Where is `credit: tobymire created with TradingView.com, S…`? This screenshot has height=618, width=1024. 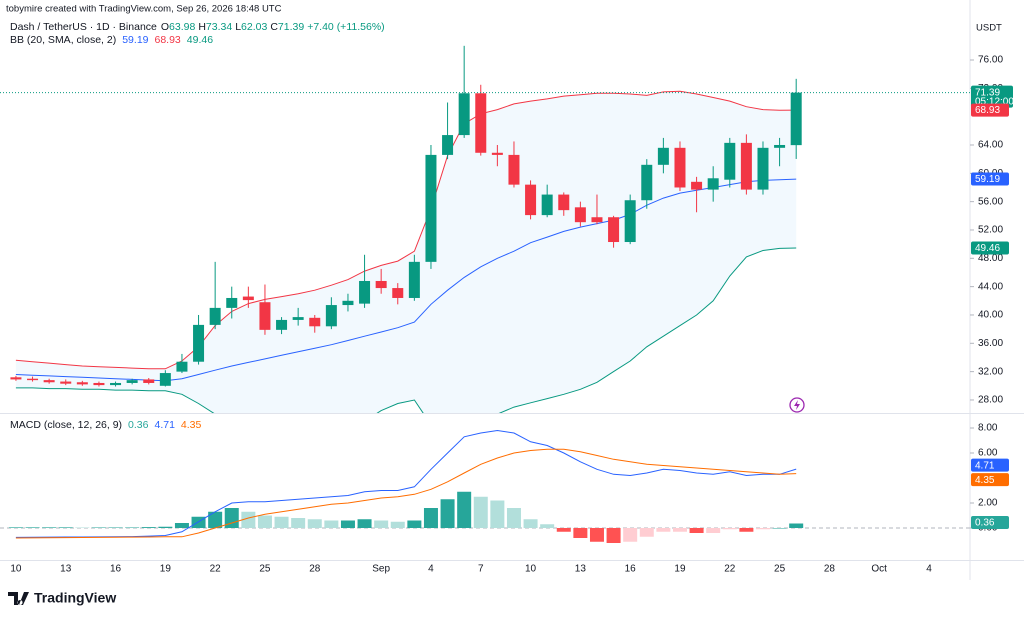
credit: tobymire created with TradingView.com, S… is located at coordinates (144, 9).